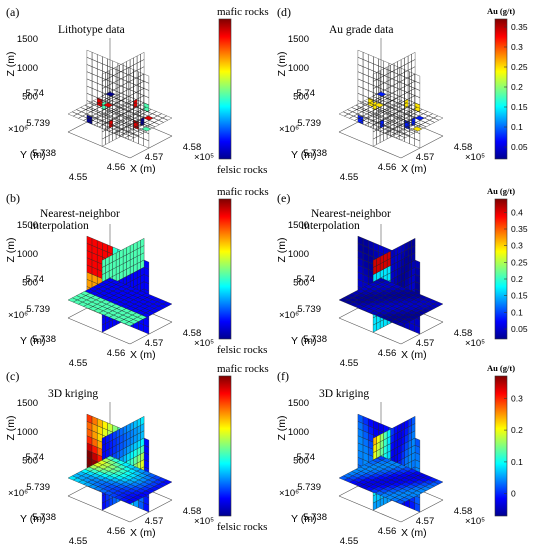  Describe the element at coordinates (192, 333) in the screenshot. I see `x-tick-label: 4.58` at that location.